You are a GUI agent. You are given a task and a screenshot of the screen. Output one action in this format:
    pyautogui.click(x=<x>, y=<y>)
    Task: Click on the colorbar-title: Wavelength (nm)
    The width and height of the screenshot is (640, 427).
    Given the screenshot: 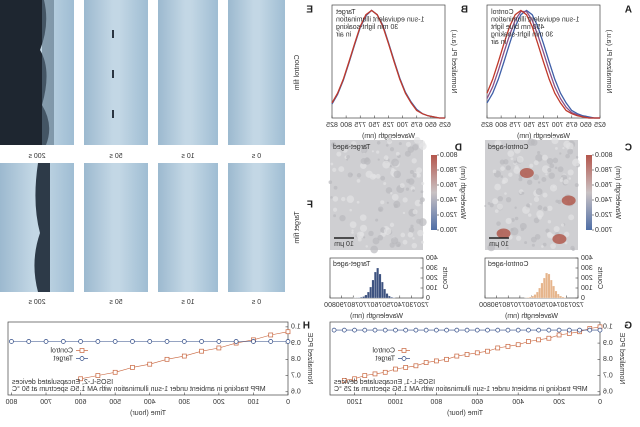 What is the action you would take?
    pyautogui.click(x=462, y=192)
    